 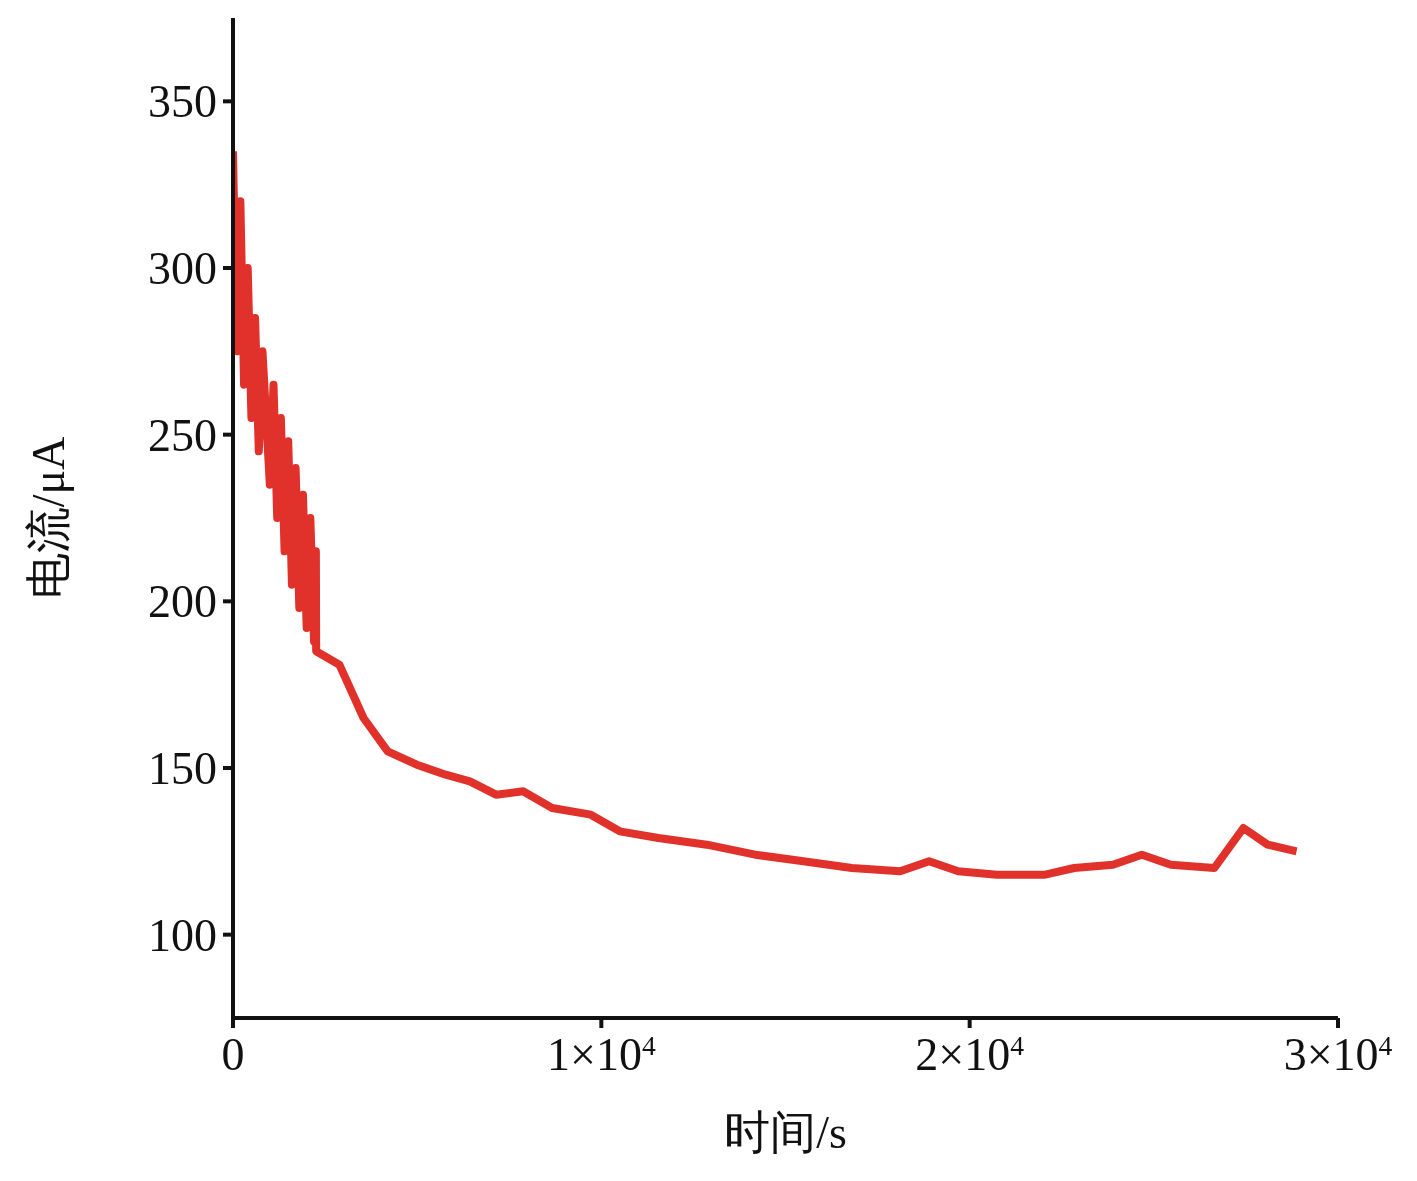 What do you see at coordinates (182, 268) in the screenshot?
I see `y-tick-label: 300` at bounding box center [182, 268].